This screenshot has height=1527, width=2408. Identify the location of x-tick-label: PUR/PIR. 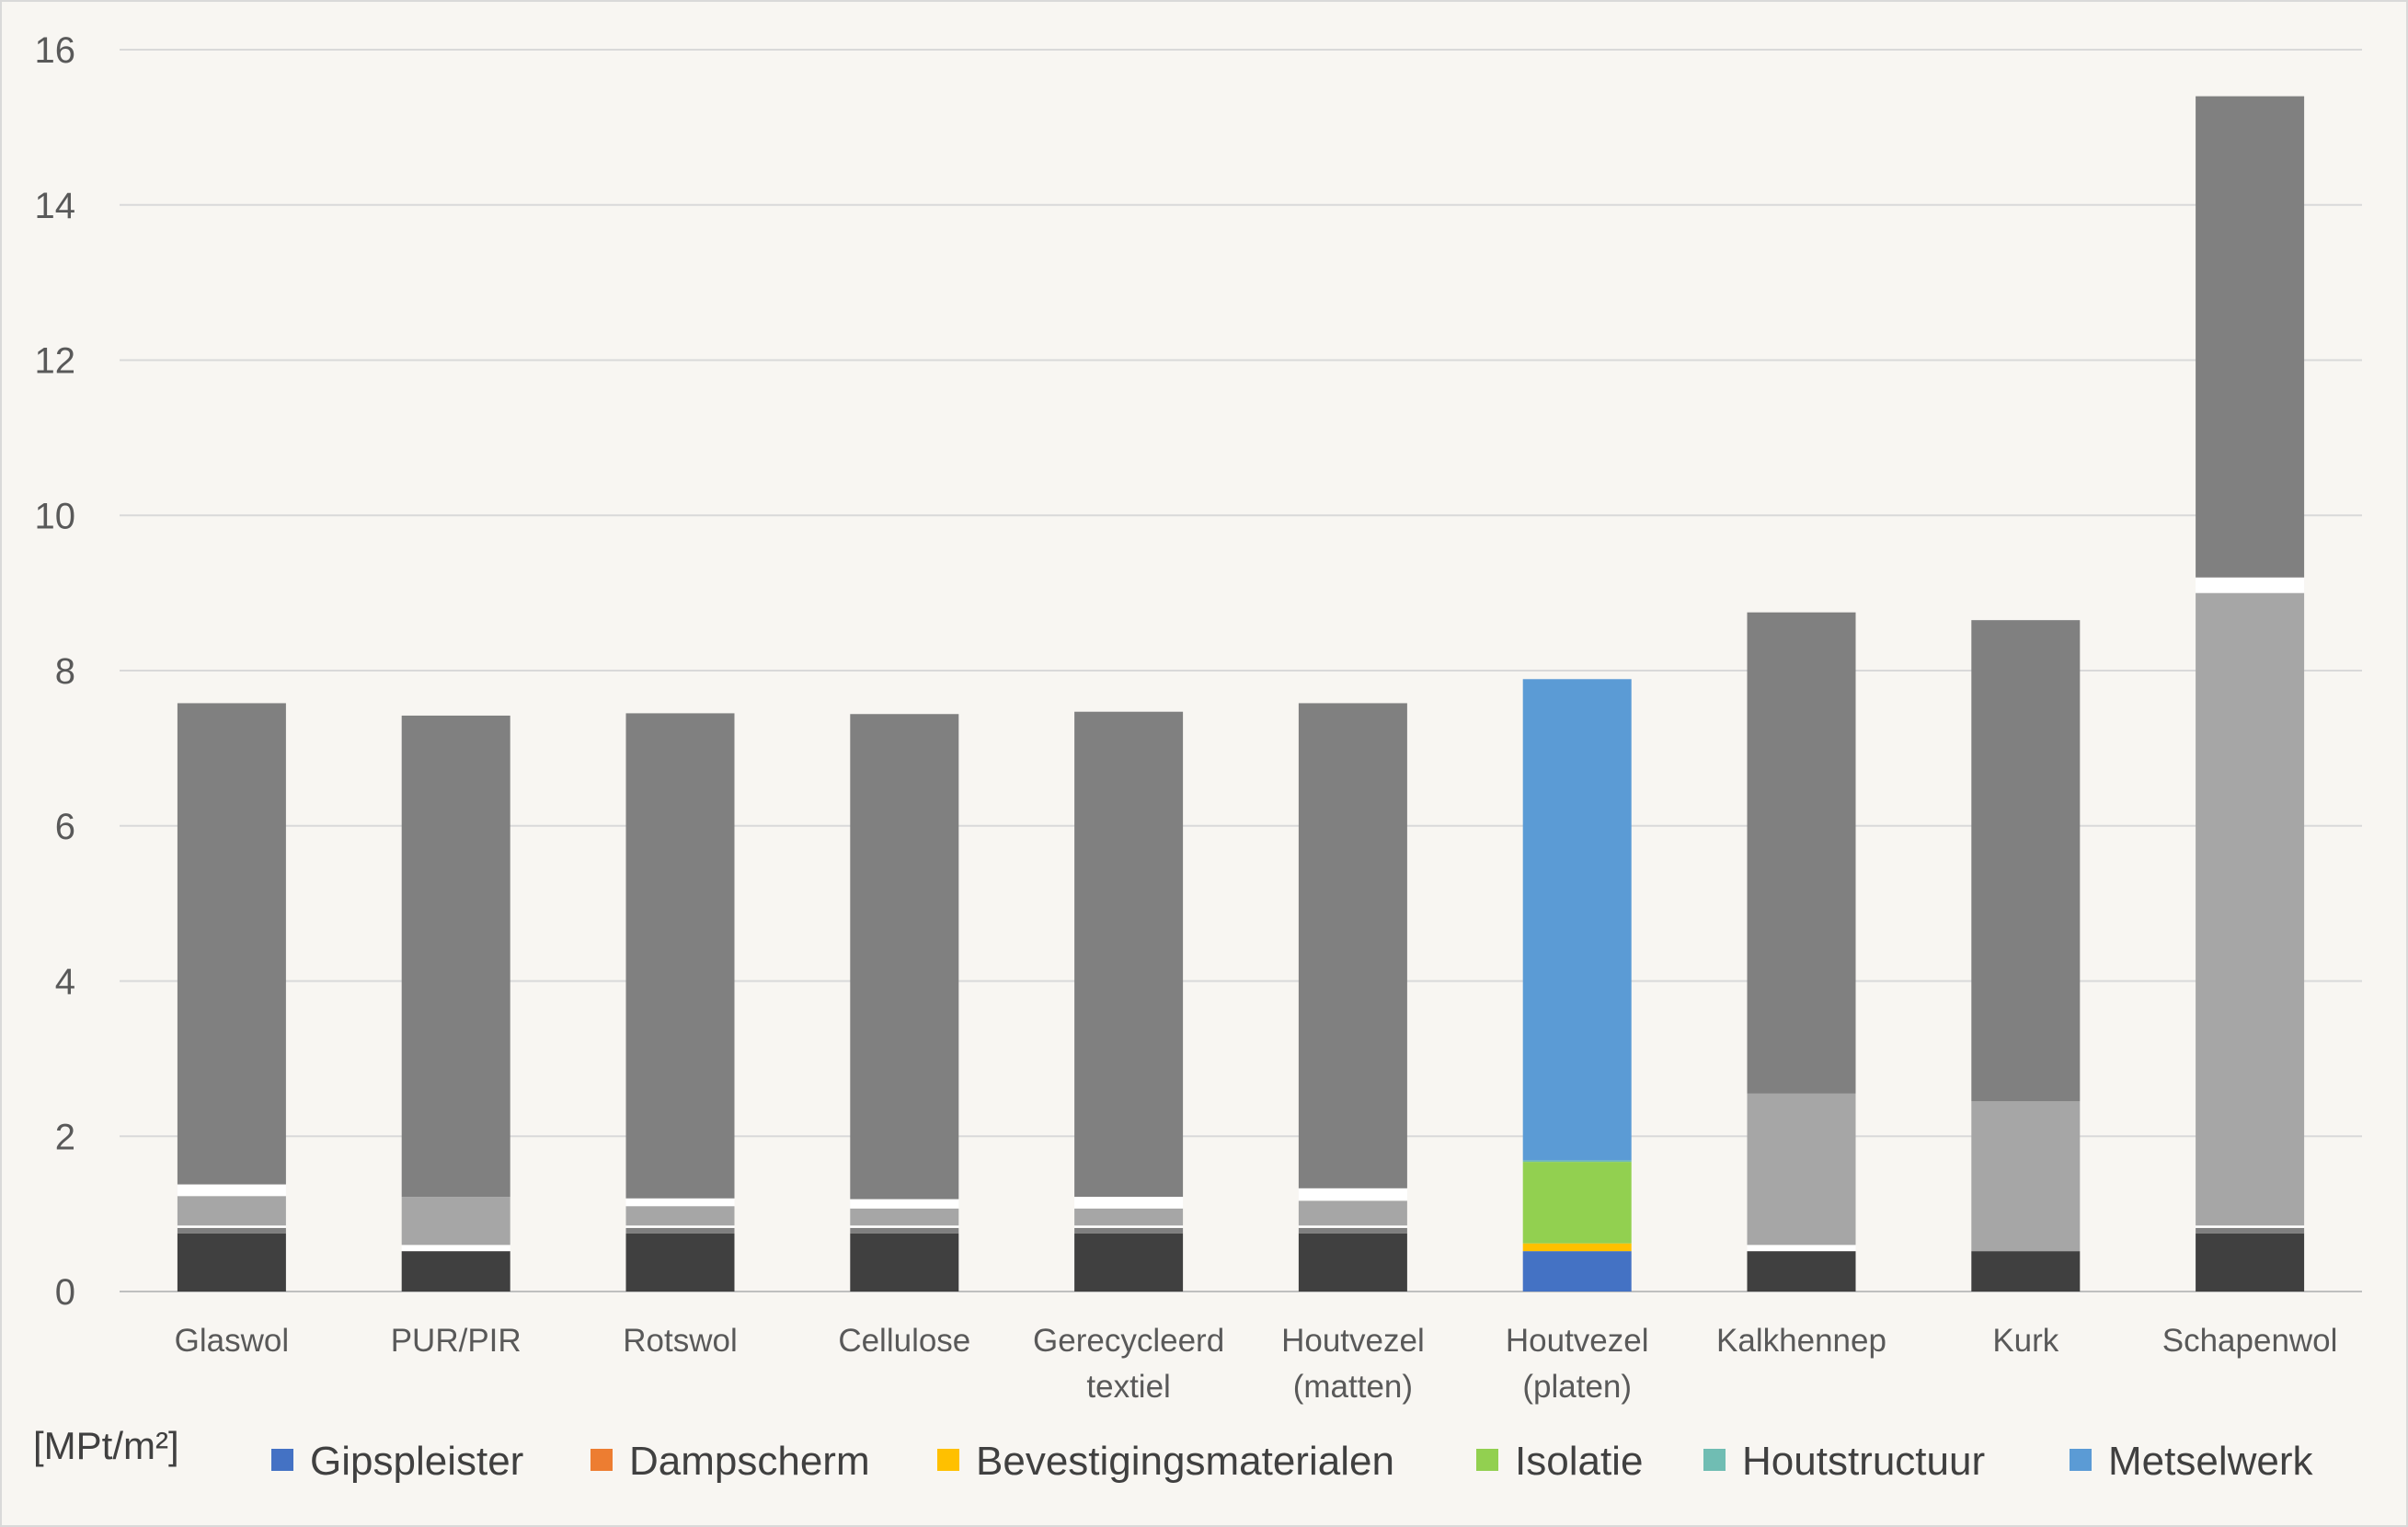
(456, 1341).